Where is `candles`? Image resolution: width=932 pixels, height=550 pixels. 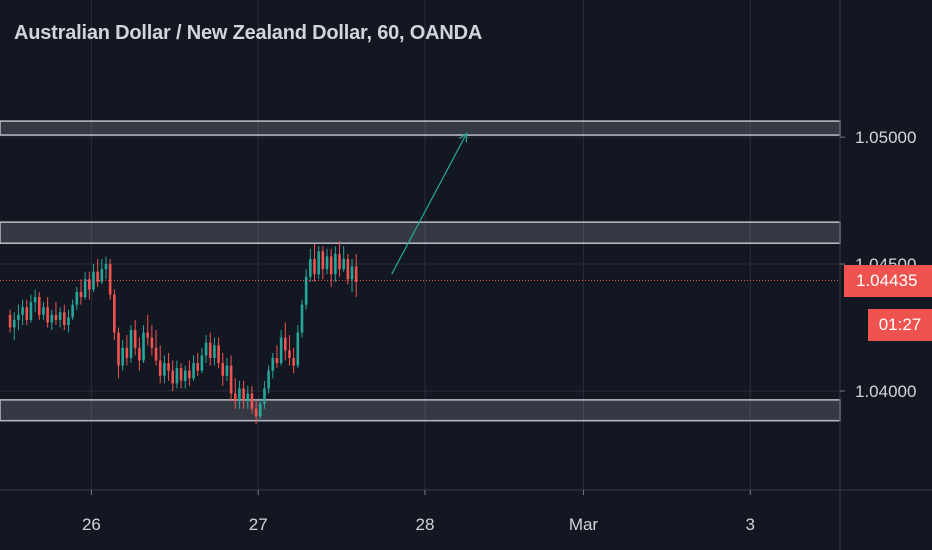
candles is located at coordinates (183, 332).